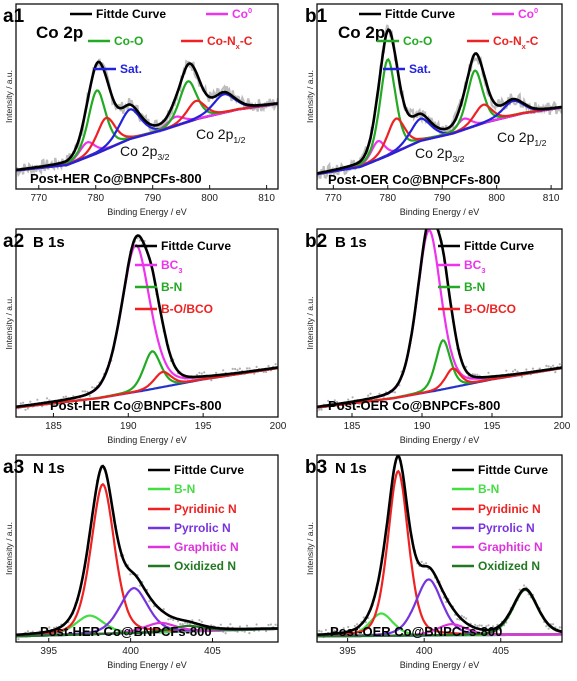 The height and width of the screenshot is (681, 577). I want to click on panel-tag: a3, so click(13, 467).